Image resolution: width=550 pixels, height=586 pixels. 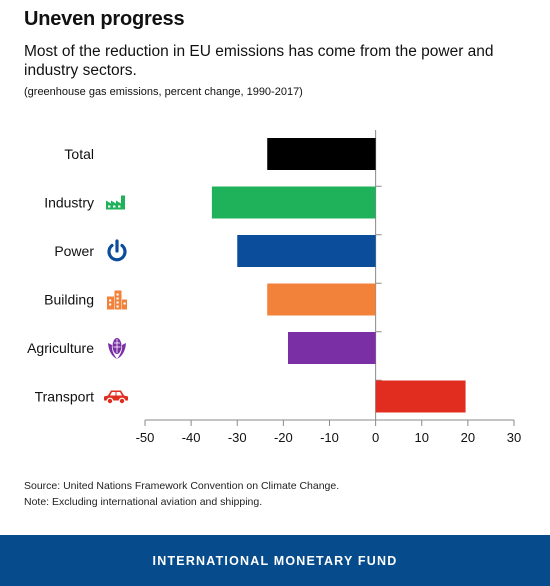 What do you see at coordinates (117, 348) in the screenshot?
I see `corn-icon` at bounding box center [117, 348].